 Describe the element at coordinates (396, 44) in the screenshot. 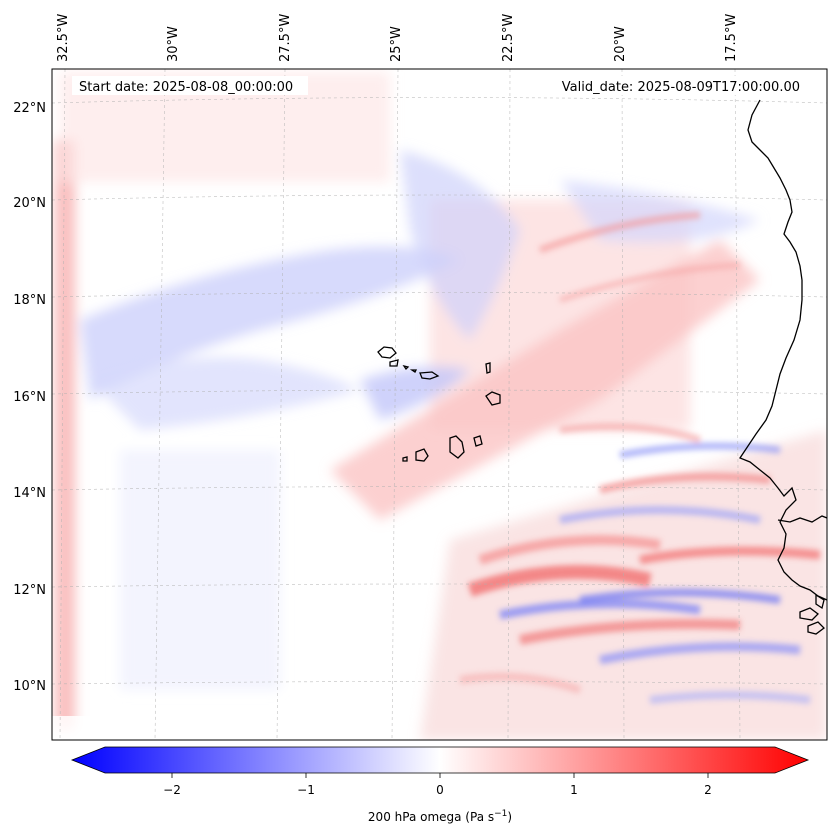

I see `lon-label: 25°W` at that location.